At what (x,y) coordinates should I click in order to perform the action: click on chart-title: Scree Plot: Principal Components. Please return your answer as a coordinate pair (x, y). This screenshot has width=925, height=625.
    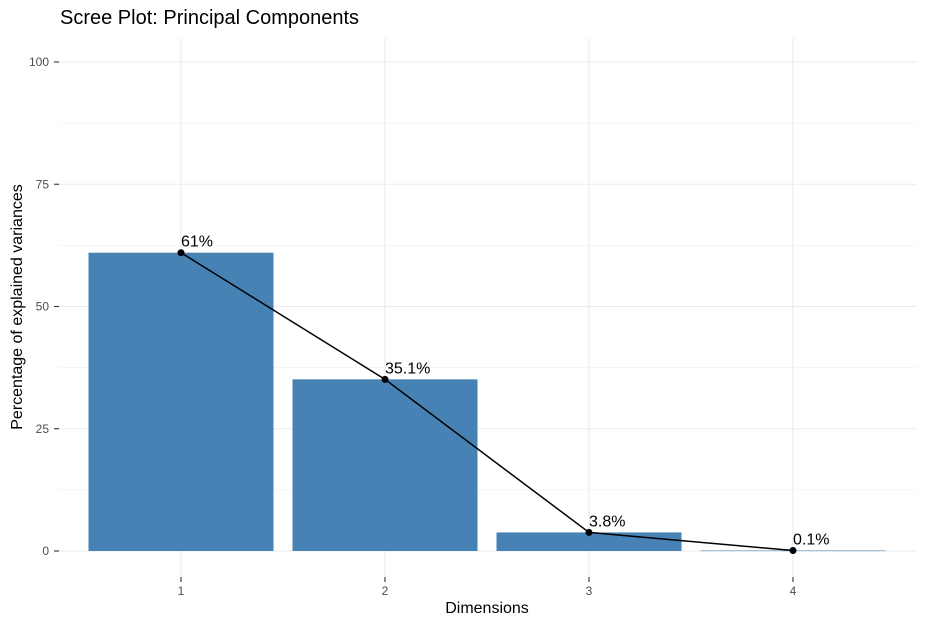
    Looking at the image, I should click on (209, 18).